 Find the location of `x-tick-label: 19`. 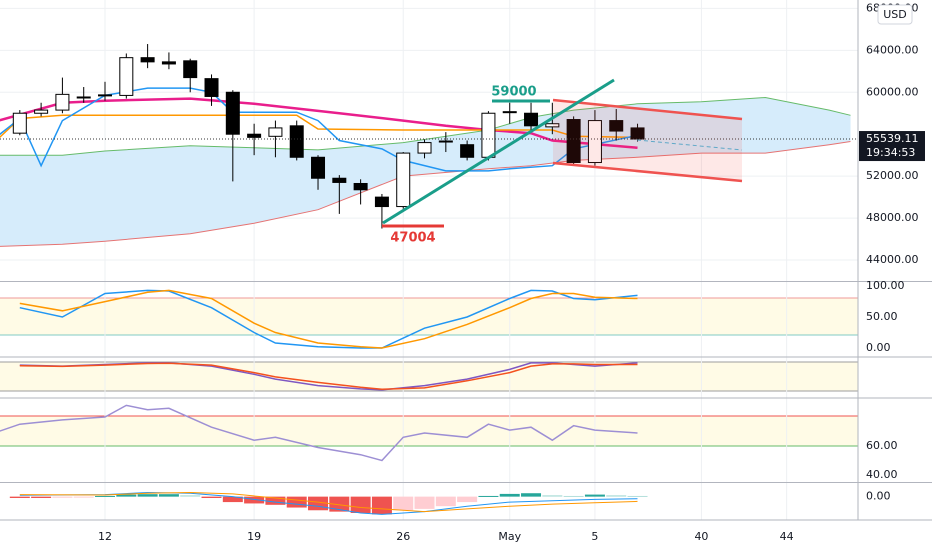

x-tick-label: 19 is located at coordinates (254, 536).